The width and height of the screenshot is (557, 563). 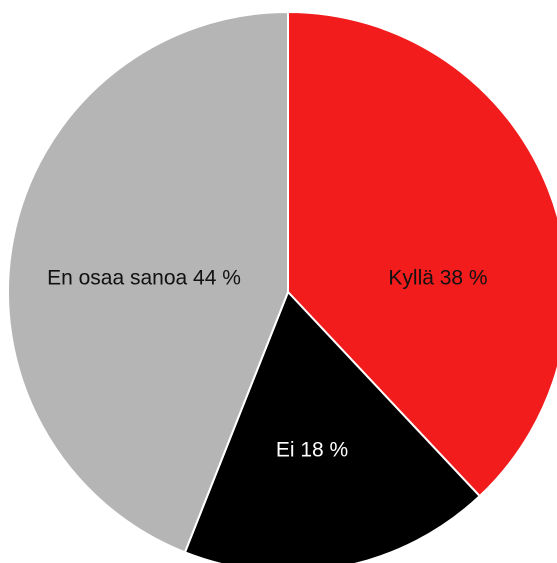 I want to click on slice-label-1: Kyllä 38 %, so click(x=437, y=278).